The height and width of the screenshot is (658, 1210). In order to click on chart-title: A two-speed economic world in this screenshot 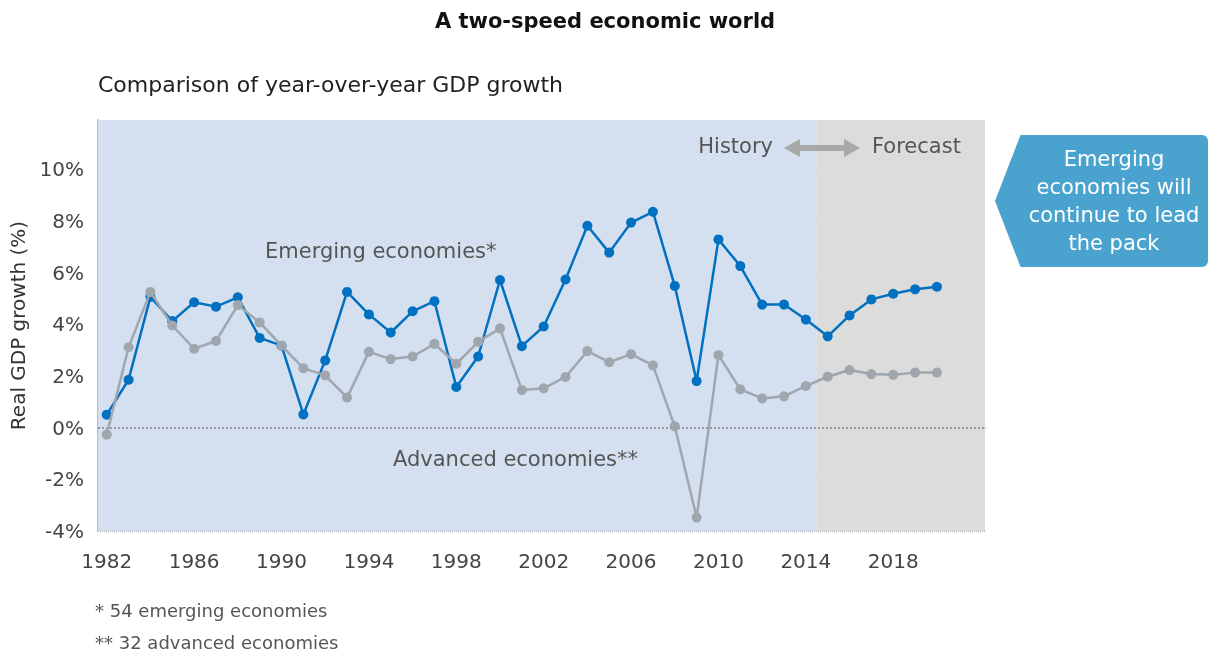, I will do `click(605, 20)`.